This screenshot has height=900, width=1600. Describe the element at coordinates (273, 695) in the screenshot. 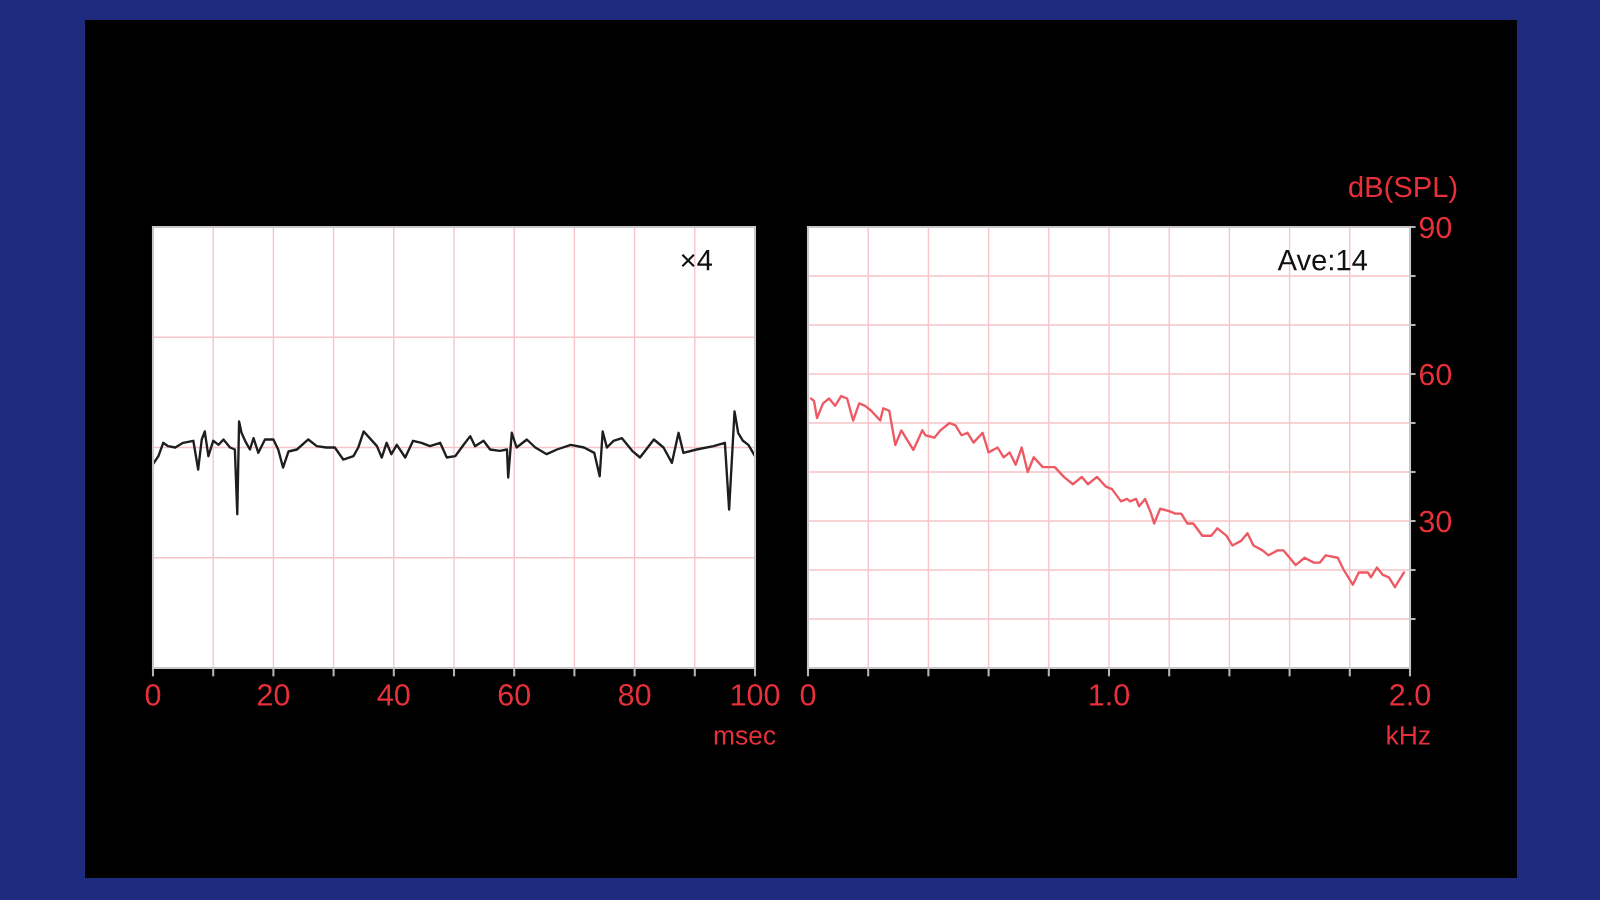

I see `x-tick-label: 20` at that location.